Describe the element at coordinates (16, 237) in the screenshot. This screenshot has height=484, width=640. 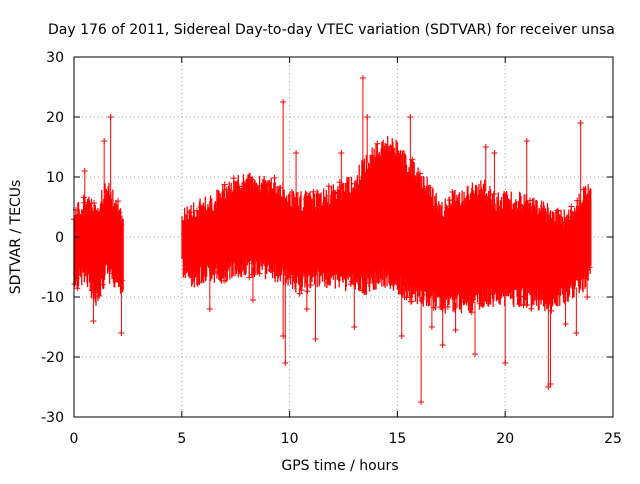
I see `y-axis-label: SDTVAR / TECUs` at that location.